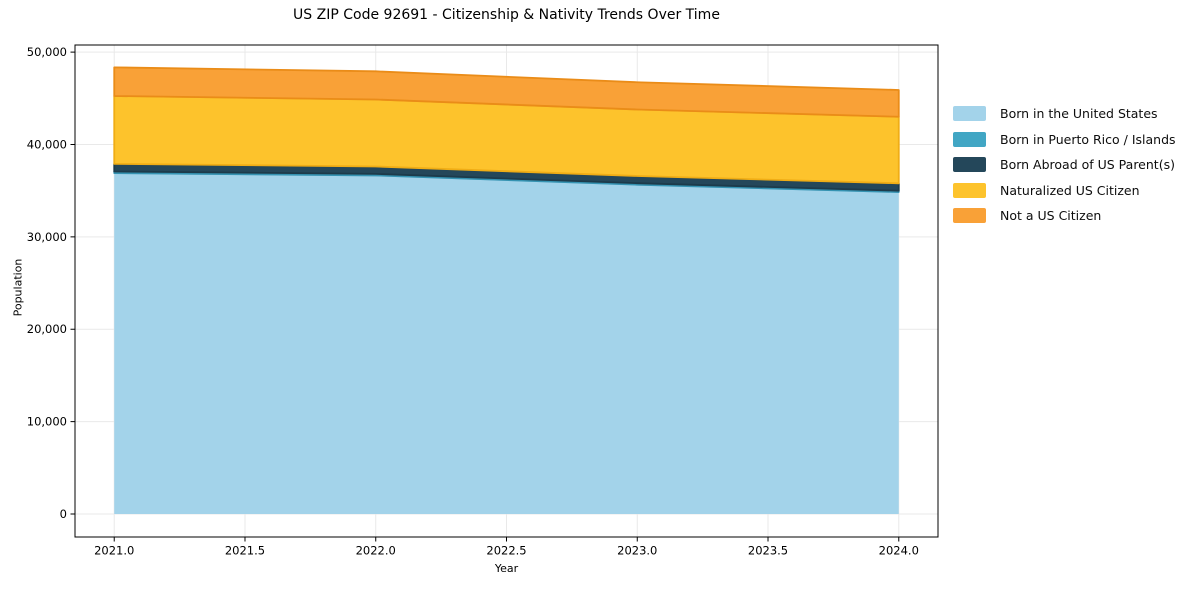 This screenshot has height=590, width=1189. Describe the element at coordinates (1079, 113) in the screenshot. I see `legend-label: Born in the United States` at that location.